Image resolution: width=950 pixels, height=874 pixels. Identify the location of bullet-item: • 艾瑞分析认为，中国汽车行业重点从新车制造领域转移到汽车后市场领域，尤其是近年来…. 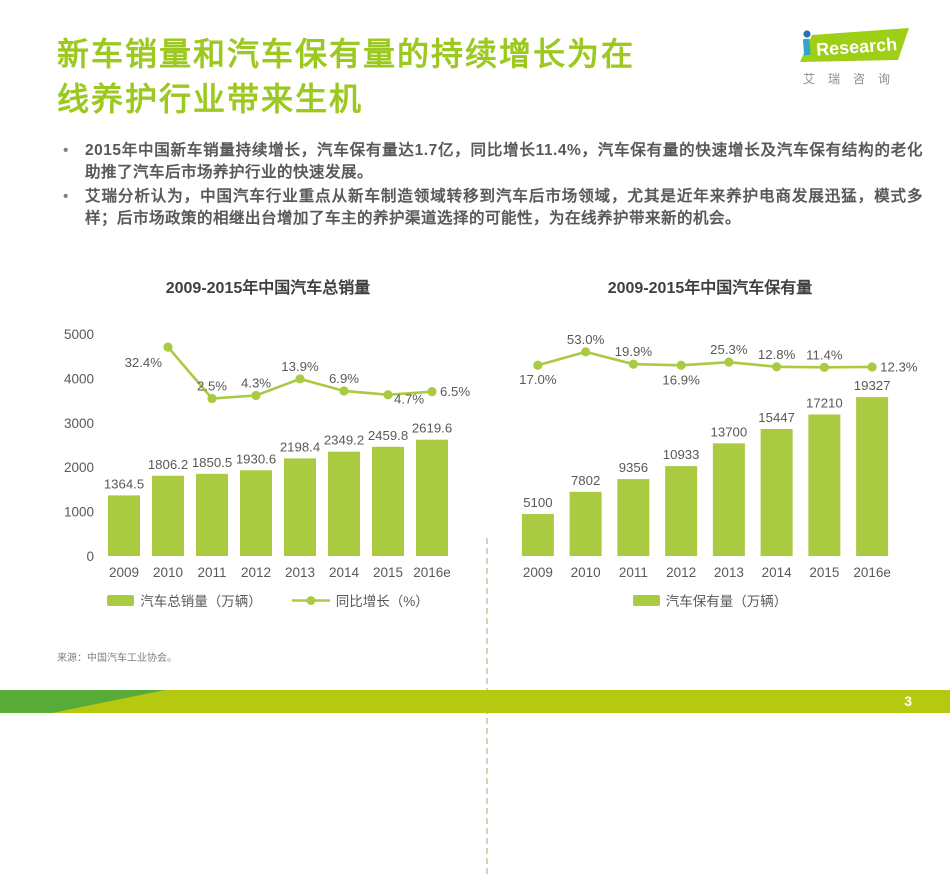
(490, 208).